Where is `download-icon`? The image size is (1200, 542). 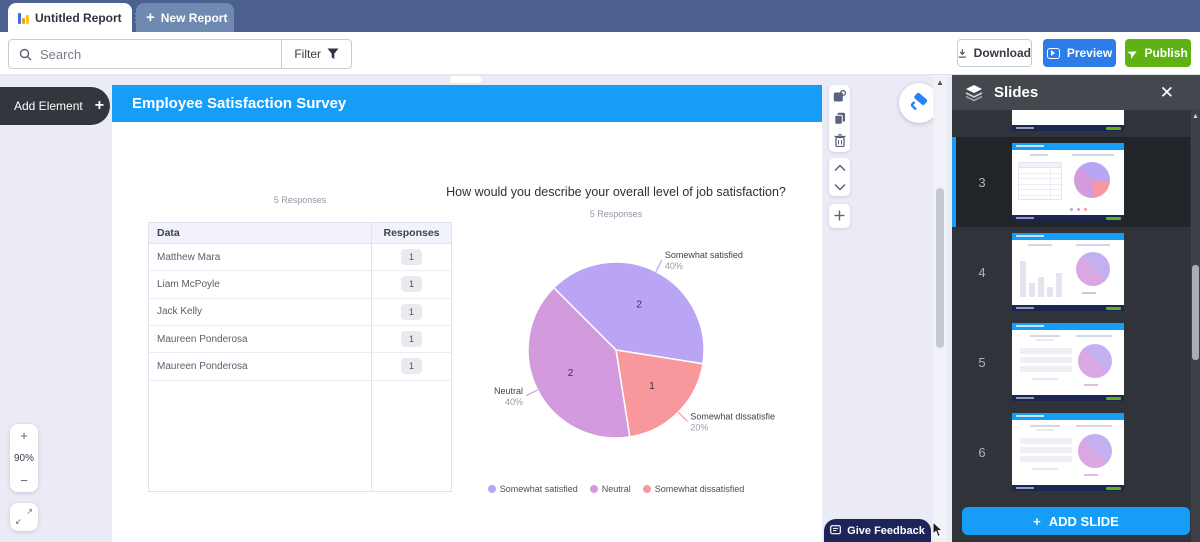
download-icon is located at coordinates (962, 53).